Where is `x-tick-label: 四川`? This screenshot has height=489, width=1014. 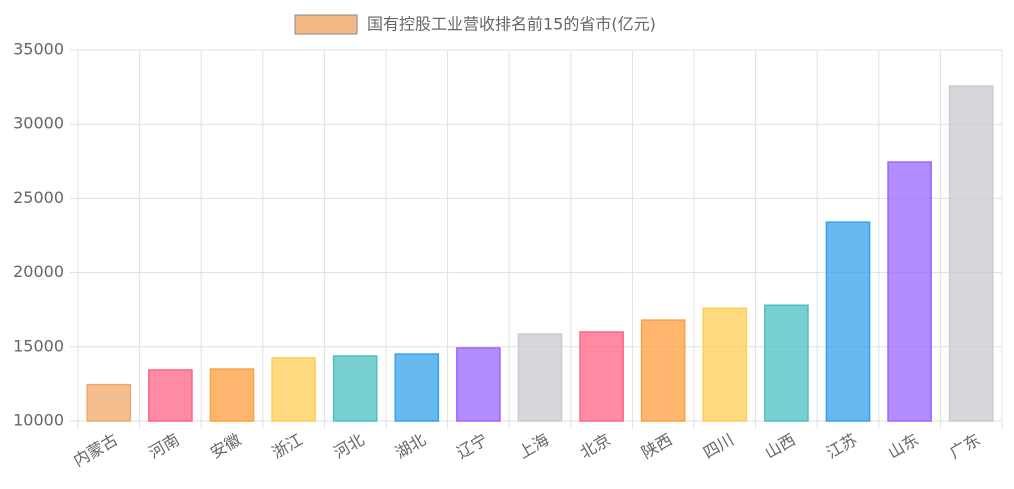
x-tick-label: 四川 is located at coordinates (718, 446).